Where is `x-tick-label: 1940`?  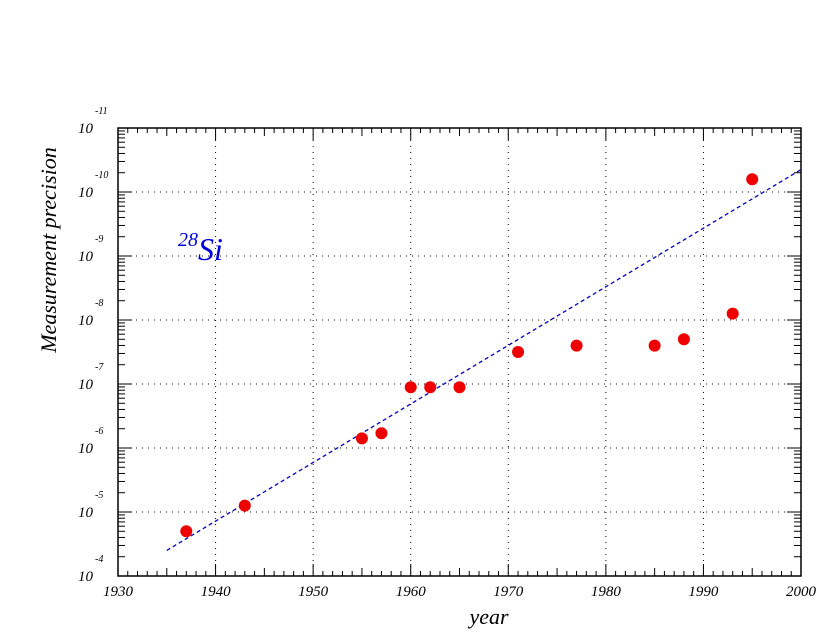
x-tick-label: 1940 is located at coordinates (216, 592).